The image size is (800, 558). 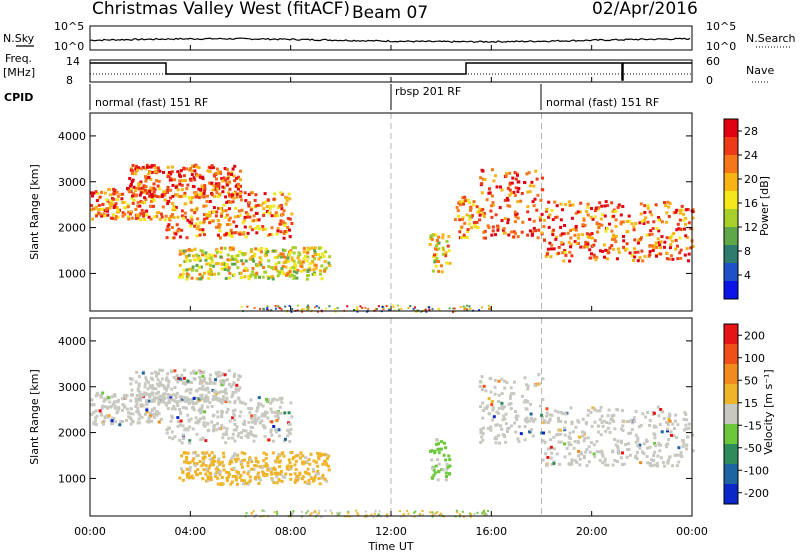 What do you see at coordinates (751, 203) in the screenshot?
I see `colorbar-tick-label: 16` at bounding box center [751, 203].